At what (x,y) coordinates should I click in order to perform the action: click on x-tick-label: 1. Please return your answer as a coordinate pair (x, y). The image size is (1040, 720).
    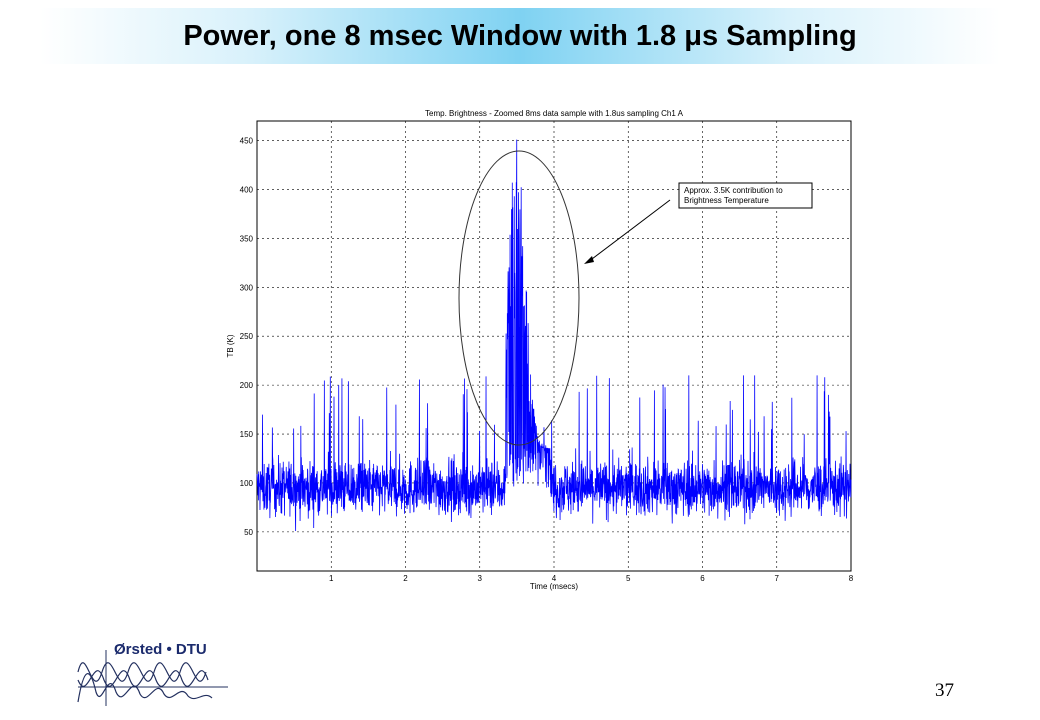
    Looking at the image, I should click on (331, 578).